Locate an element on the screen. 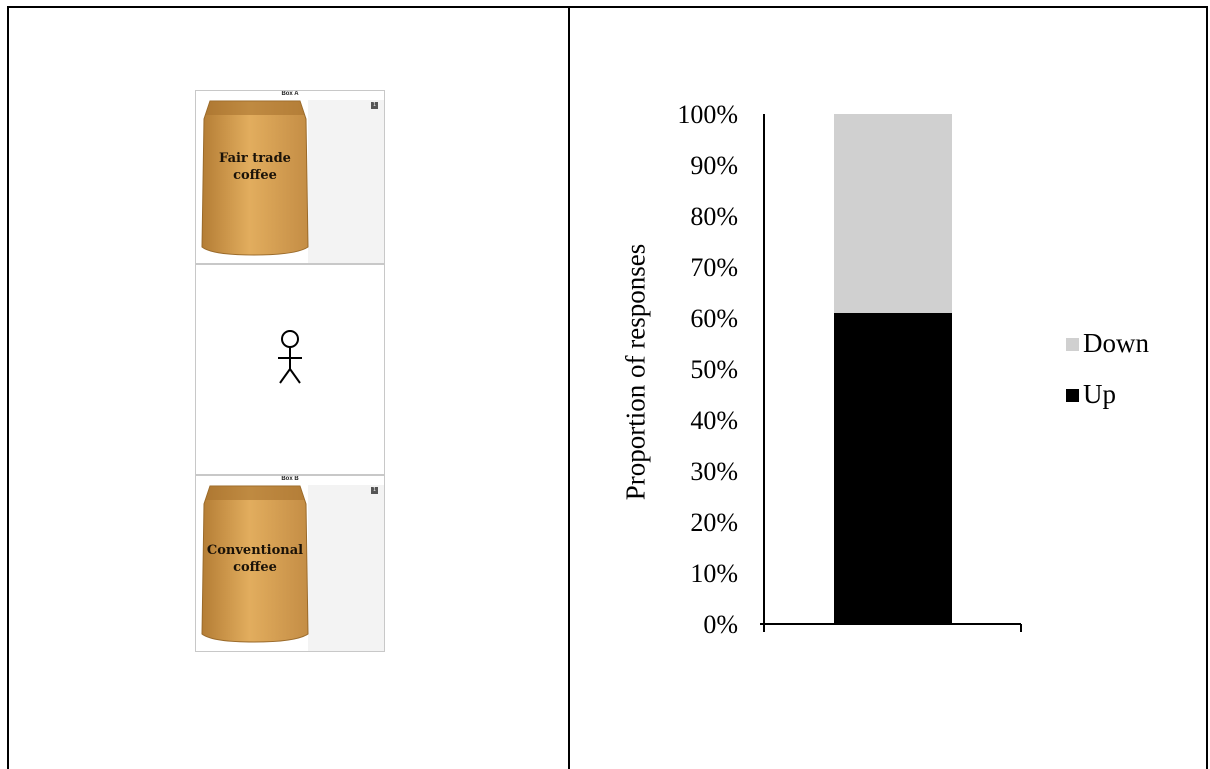 The width and height of the screenshot is (1210, 769). y-tick-label: 70% is located at coordinates (714, 267).